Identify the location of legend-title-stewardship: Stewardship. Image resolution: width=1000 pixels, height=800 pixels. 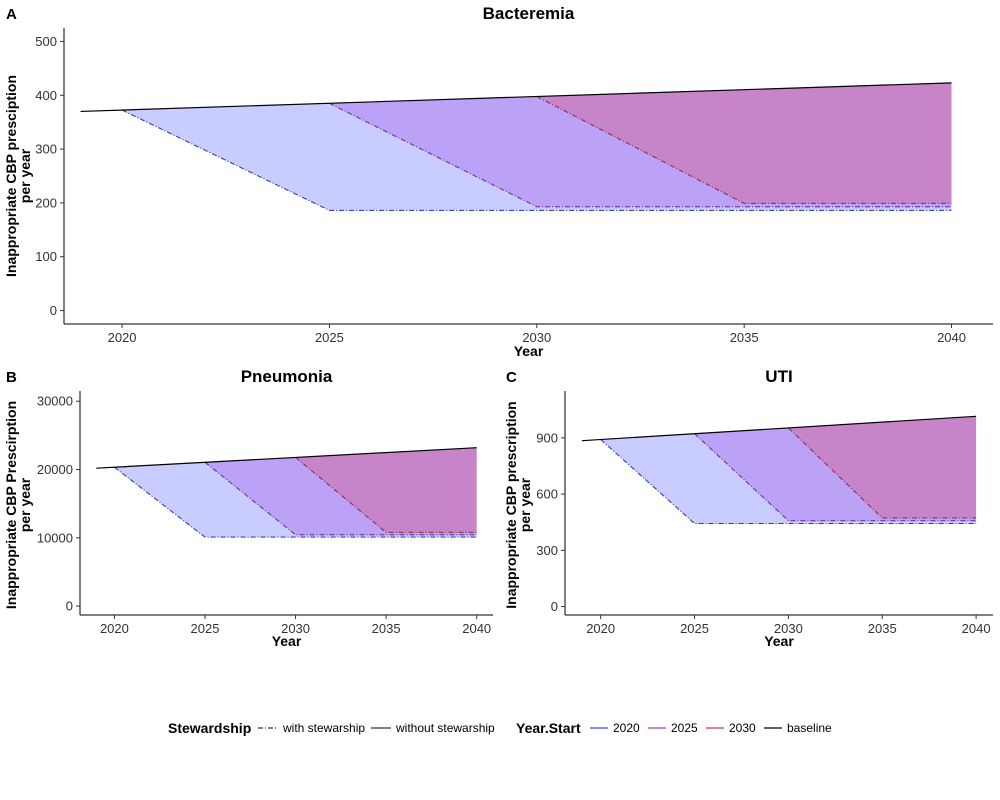
(209, 728).